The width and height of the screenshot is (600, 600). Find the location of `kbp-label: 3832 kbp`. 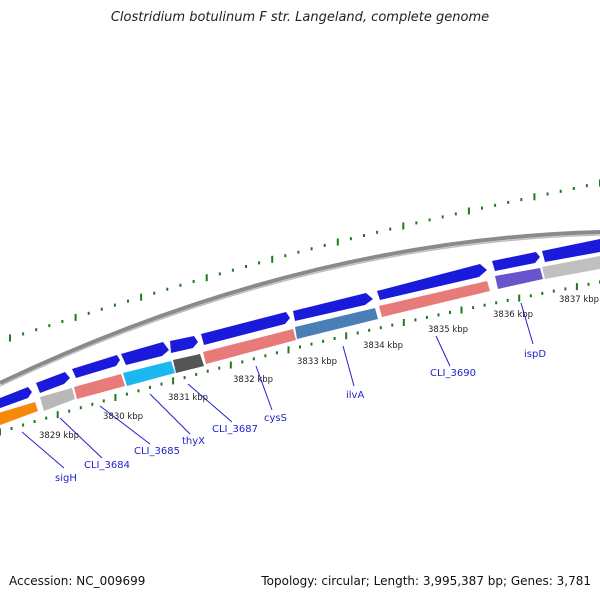

kbp-label: 3832 kbp is located at coordinates (253, 380).